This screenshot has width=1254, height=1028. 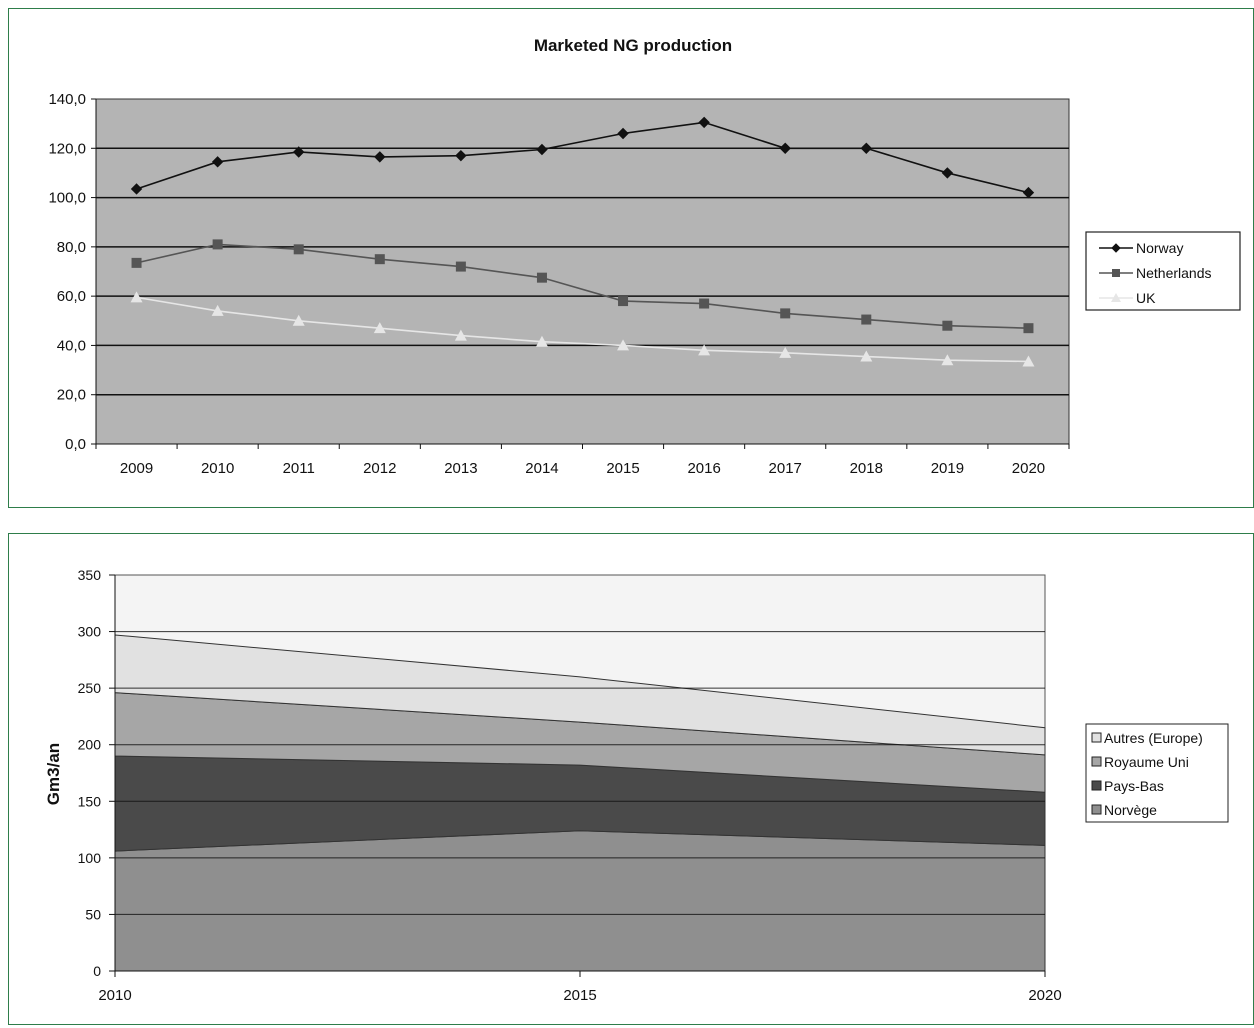 I want to click on x-tick-label: 2011, so click(x=299, y=468).